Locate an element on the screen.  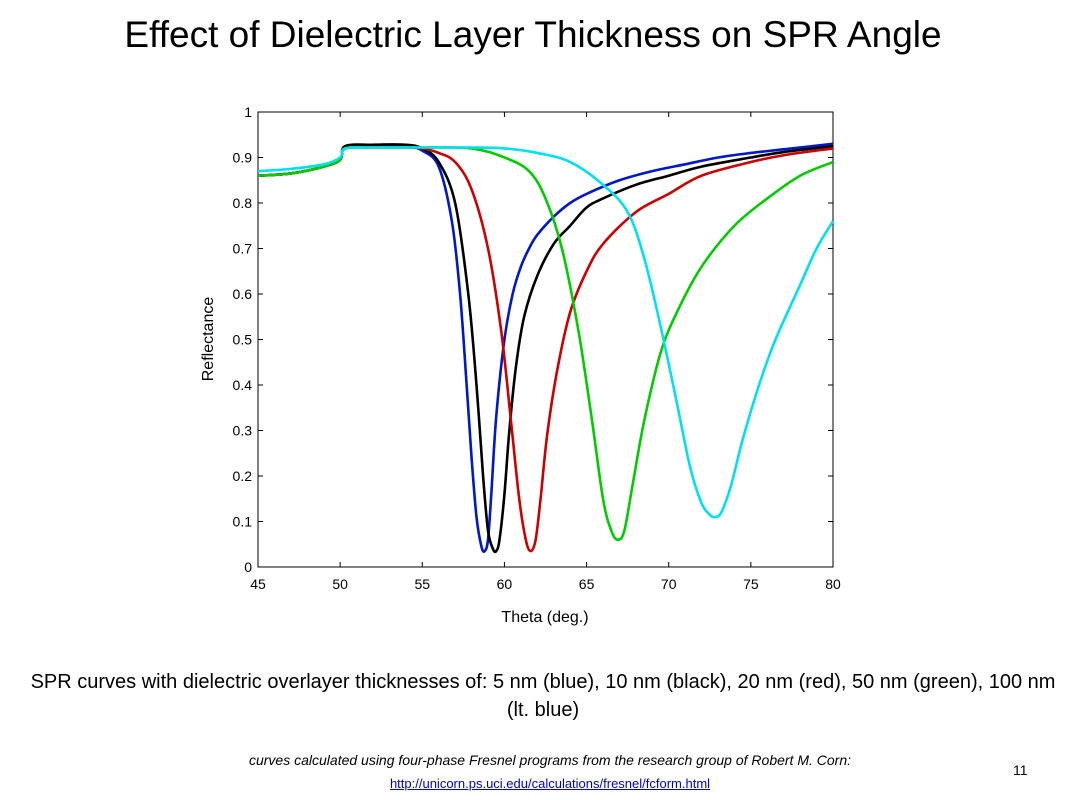
x-tick-label: 70 is located at coordinates (669, 584).